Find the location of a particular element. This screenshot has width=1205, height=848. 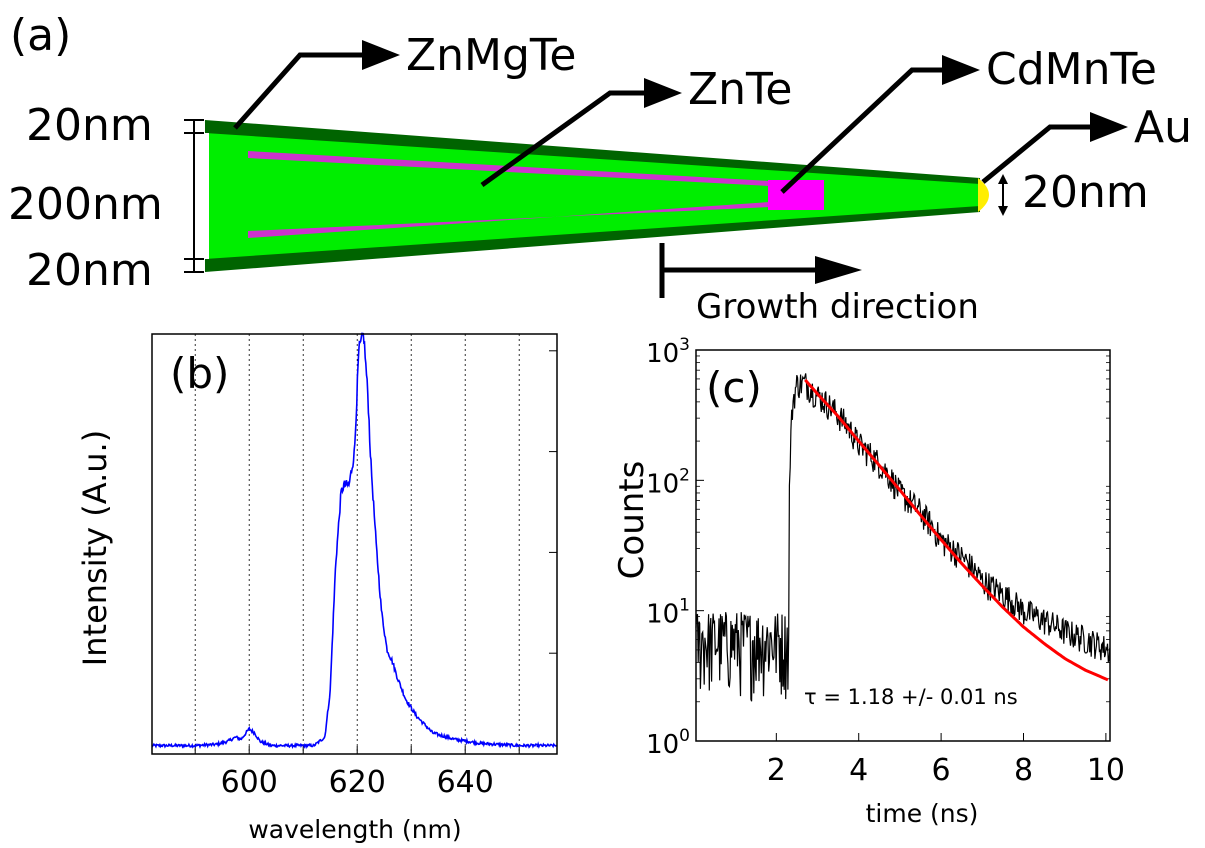

znte-layer-bottom is located at coordinates (509, 220).